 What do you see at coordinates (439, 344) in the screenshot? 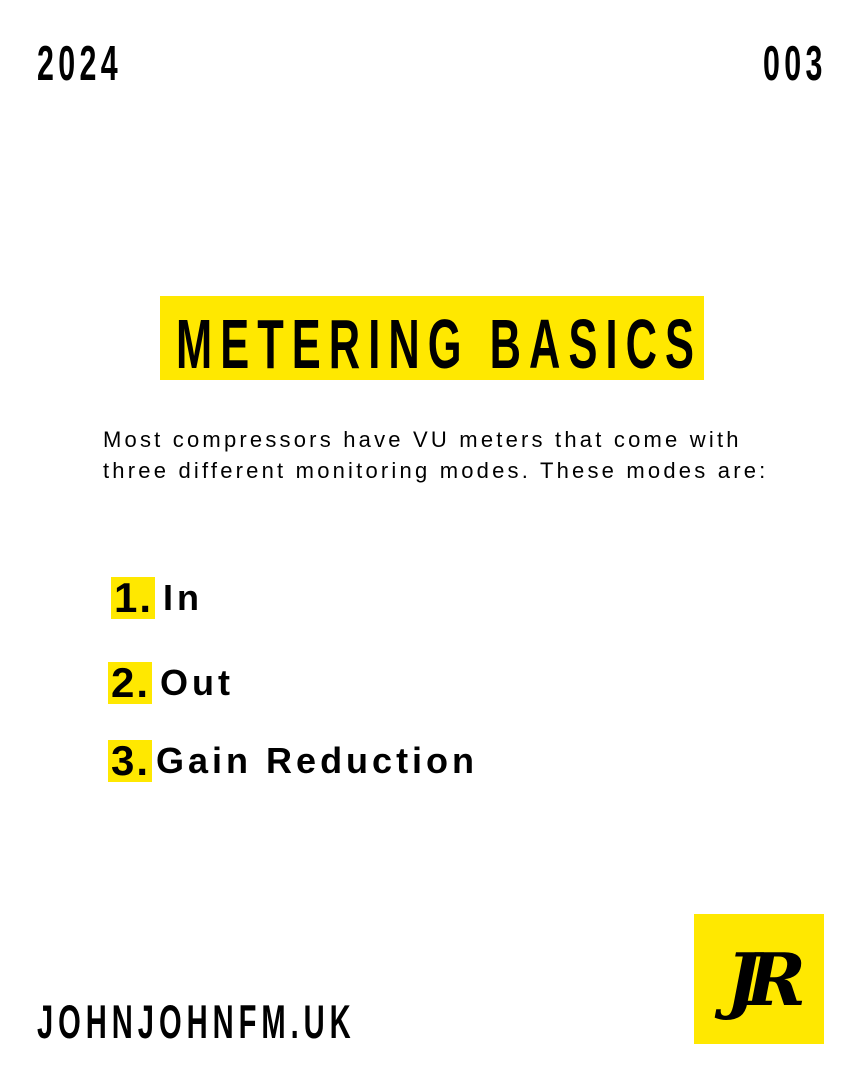
I see `page-title: METERING BASICS` at bounding box center [439, 344].